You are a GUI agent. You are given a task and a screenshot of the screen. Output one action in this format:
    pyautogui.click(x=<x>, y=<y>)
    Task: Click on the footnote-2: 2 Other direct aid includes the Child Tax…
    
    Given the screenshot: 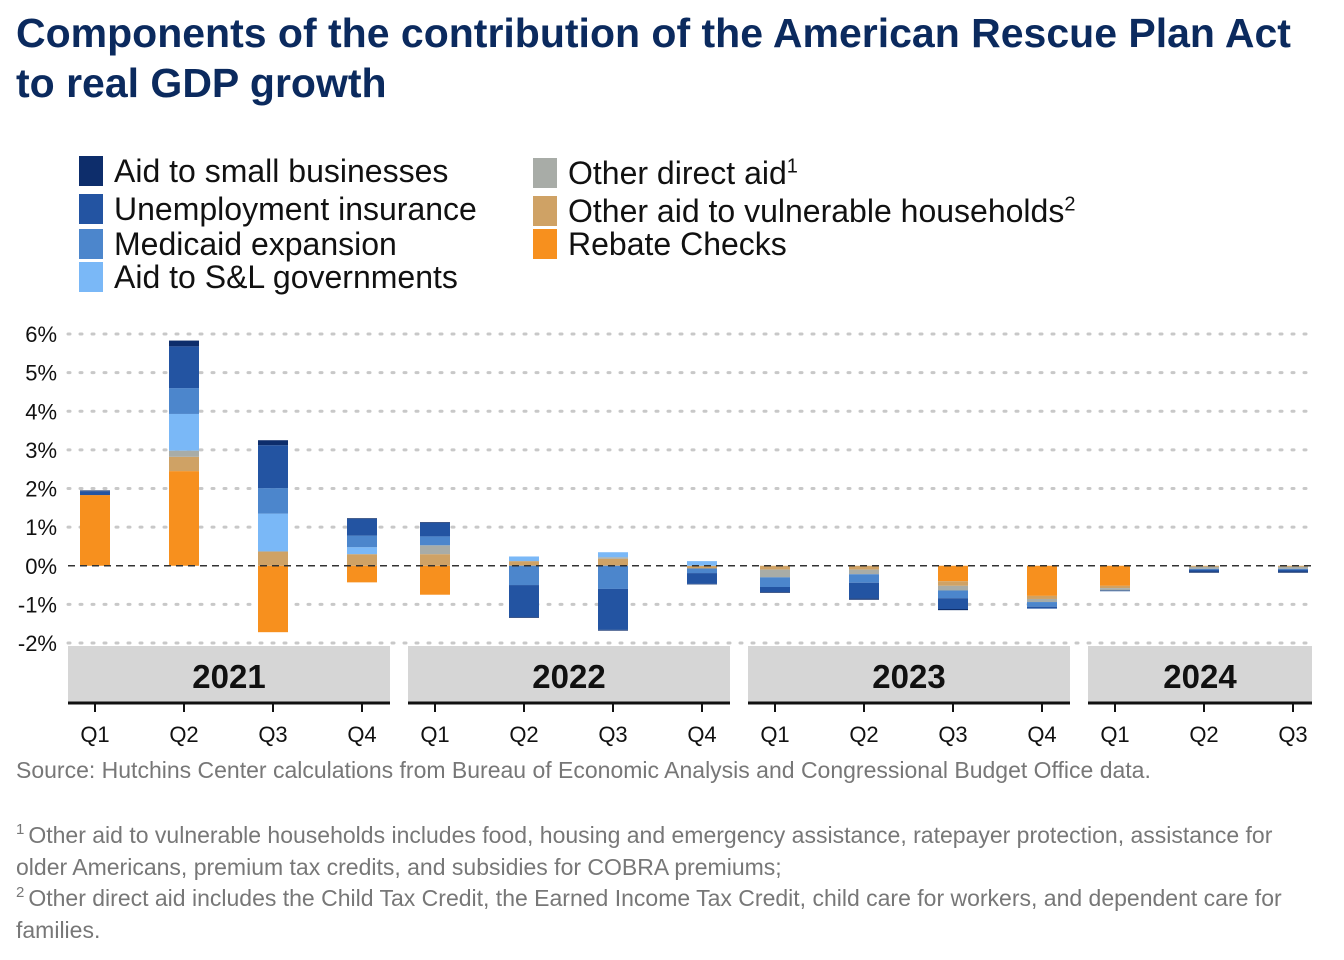 What is the action you would take?
    pyautogui.click(x=666, y=914)
    